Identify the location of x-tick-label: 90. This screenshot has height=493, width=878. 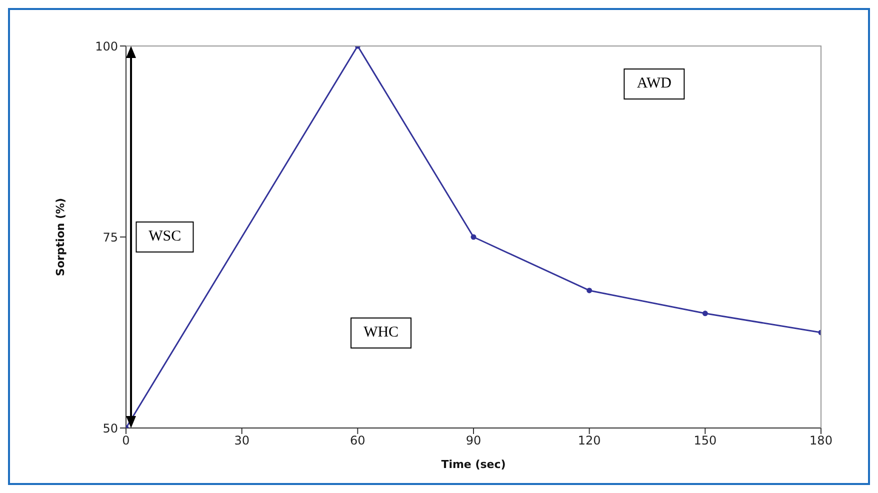
(474, 441).